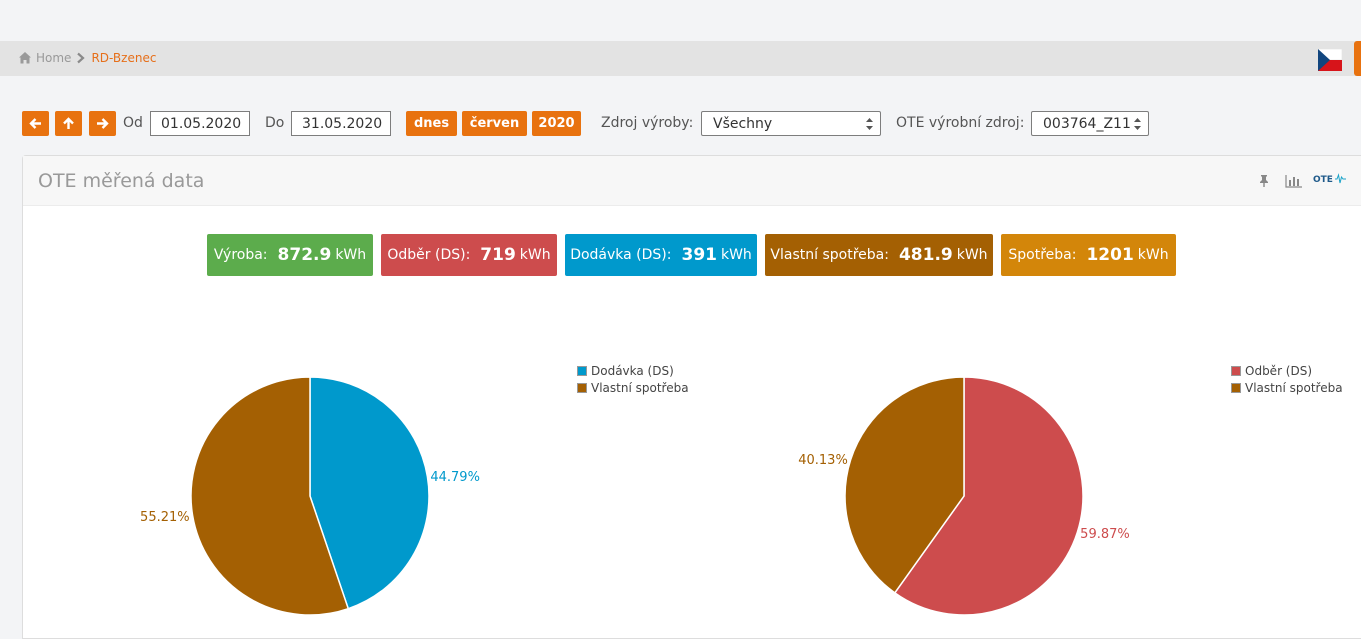 This screenshot has height=639, width=1361. Describe the element at coordinates (743, 123) in the screenshot. I see `zdroj-select-value: Všechny` at that location.